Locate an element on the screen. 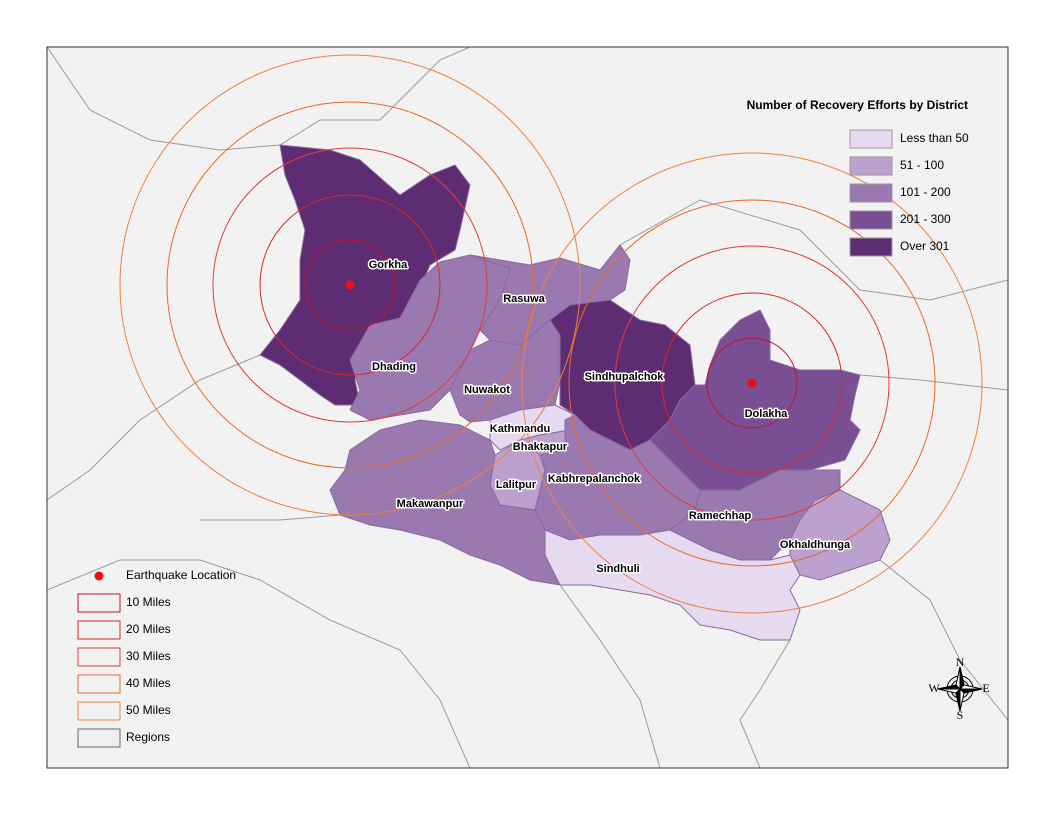 The image size is (1056, 816). district-label: Ramechhap is located at coordinates (720, 516).